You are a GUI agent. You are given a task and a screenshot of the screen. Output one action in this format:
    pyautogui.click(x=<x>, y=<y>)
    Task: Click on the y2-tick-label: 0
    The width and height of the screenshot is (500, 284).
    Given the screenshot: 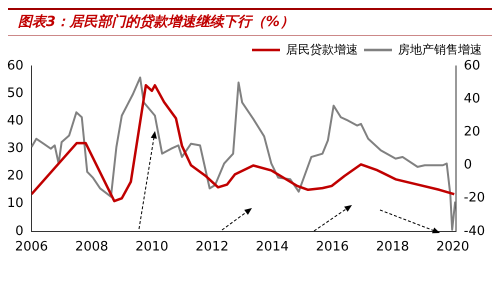 What is the action you would take?
    pyautogui.click(x=468, y=165)
    